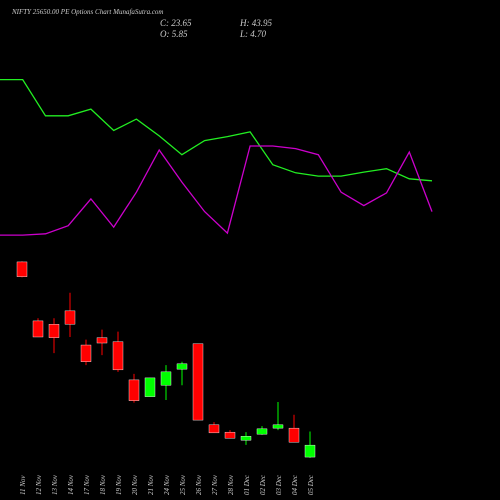  Describe the element at coordinates (253, 34) in the screenshot. I see `ohlc-label: L: 4.70` at that location.